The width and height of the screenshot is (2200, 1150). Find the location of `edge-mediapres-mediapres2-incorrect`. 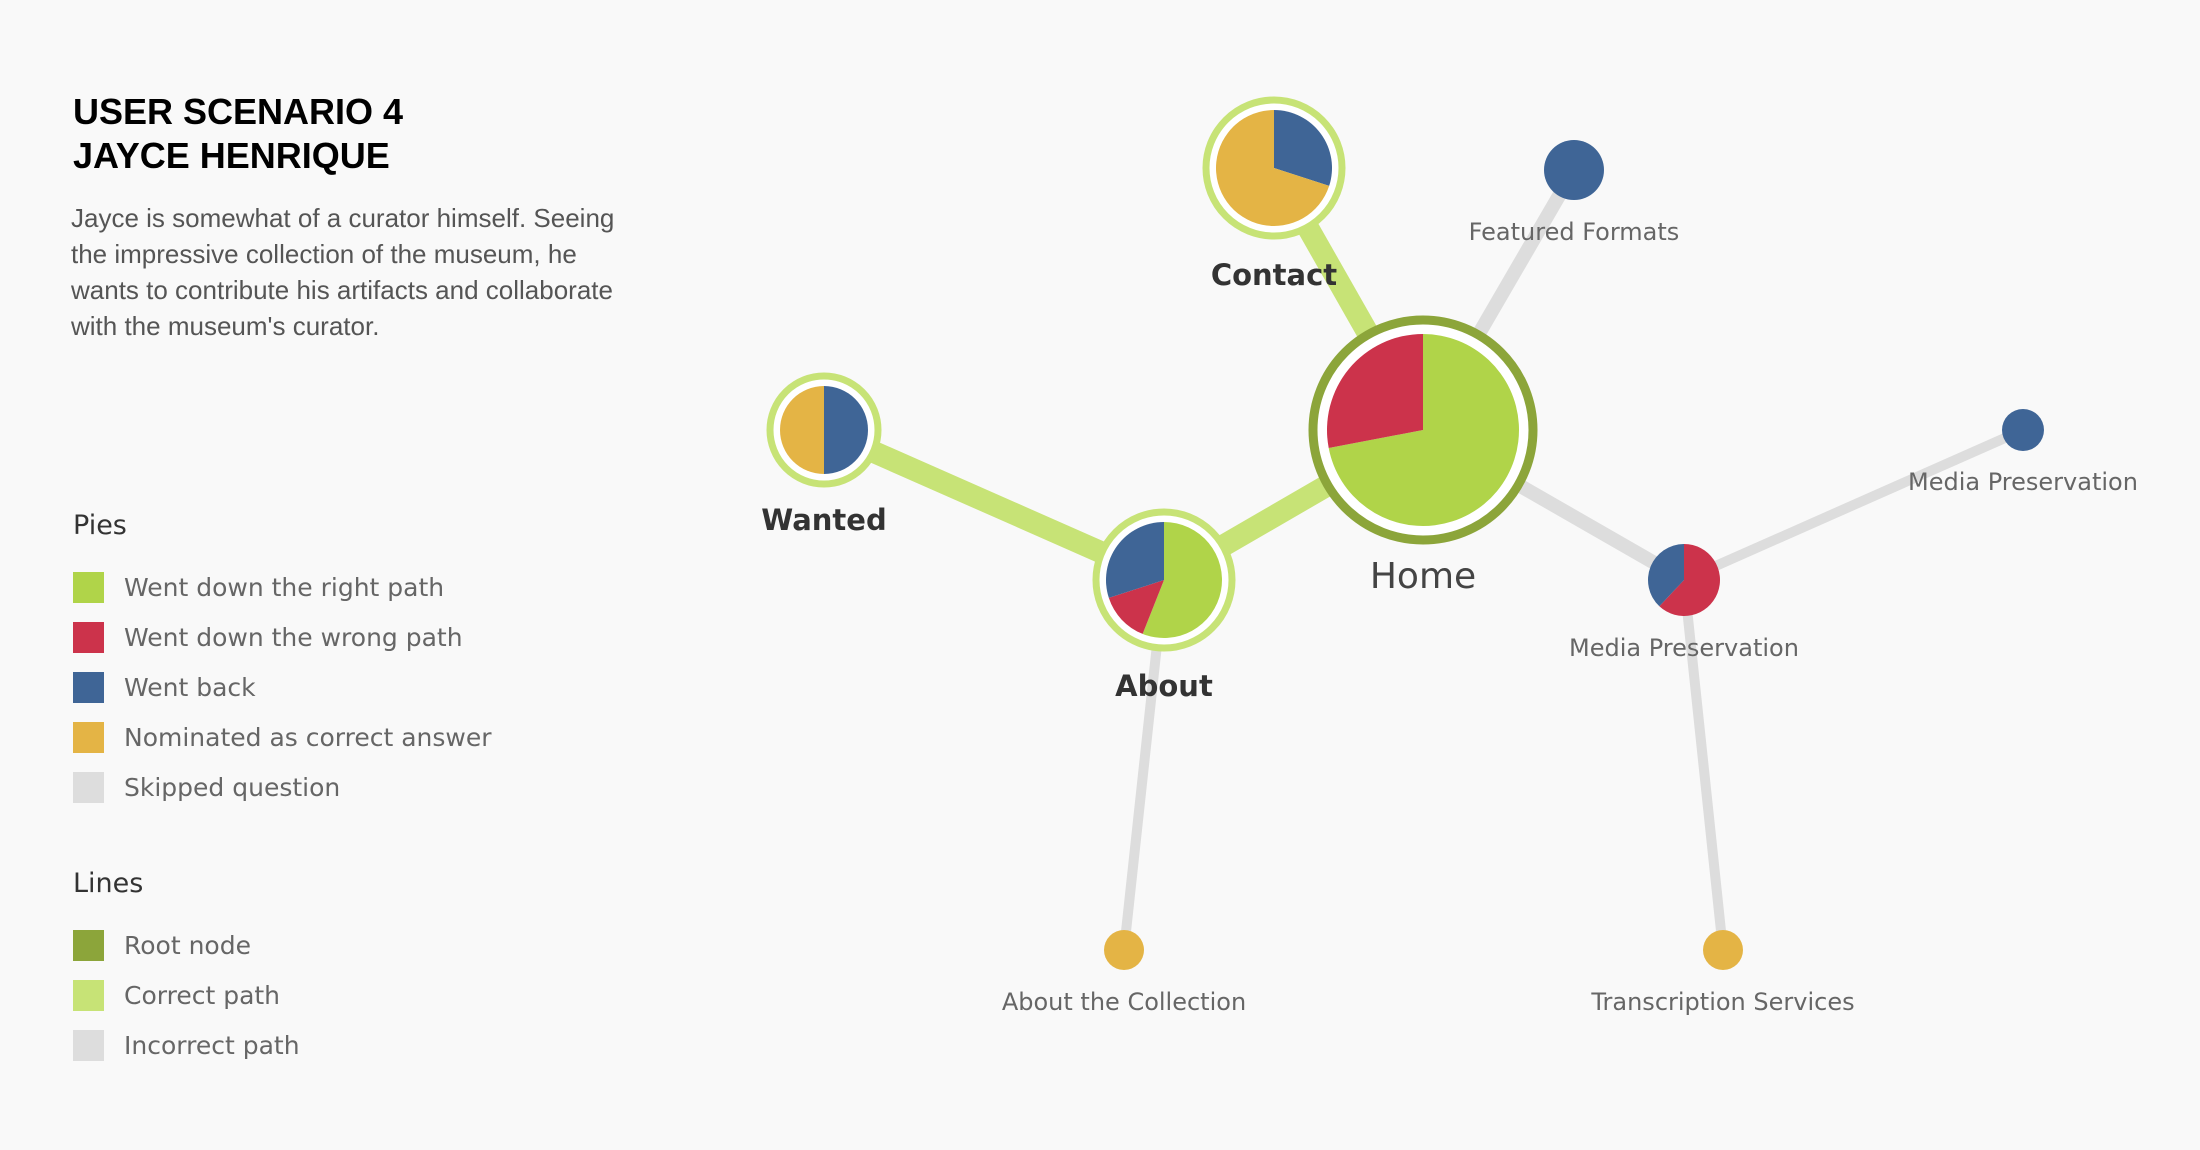

edge-mediapres-mediapres2-incorrect is located at coordinates (1853, 505).